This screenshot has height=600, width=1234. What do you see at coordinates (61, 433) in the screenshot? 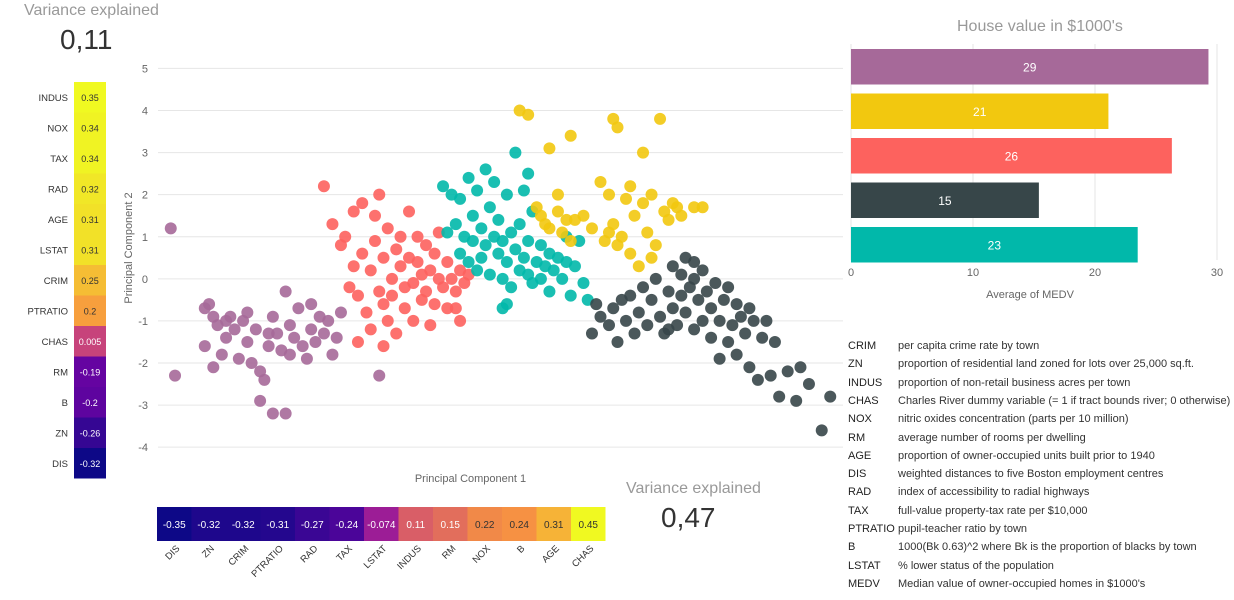
I see `pc2-heat-label: ZN` at bounding box center [61, 433].